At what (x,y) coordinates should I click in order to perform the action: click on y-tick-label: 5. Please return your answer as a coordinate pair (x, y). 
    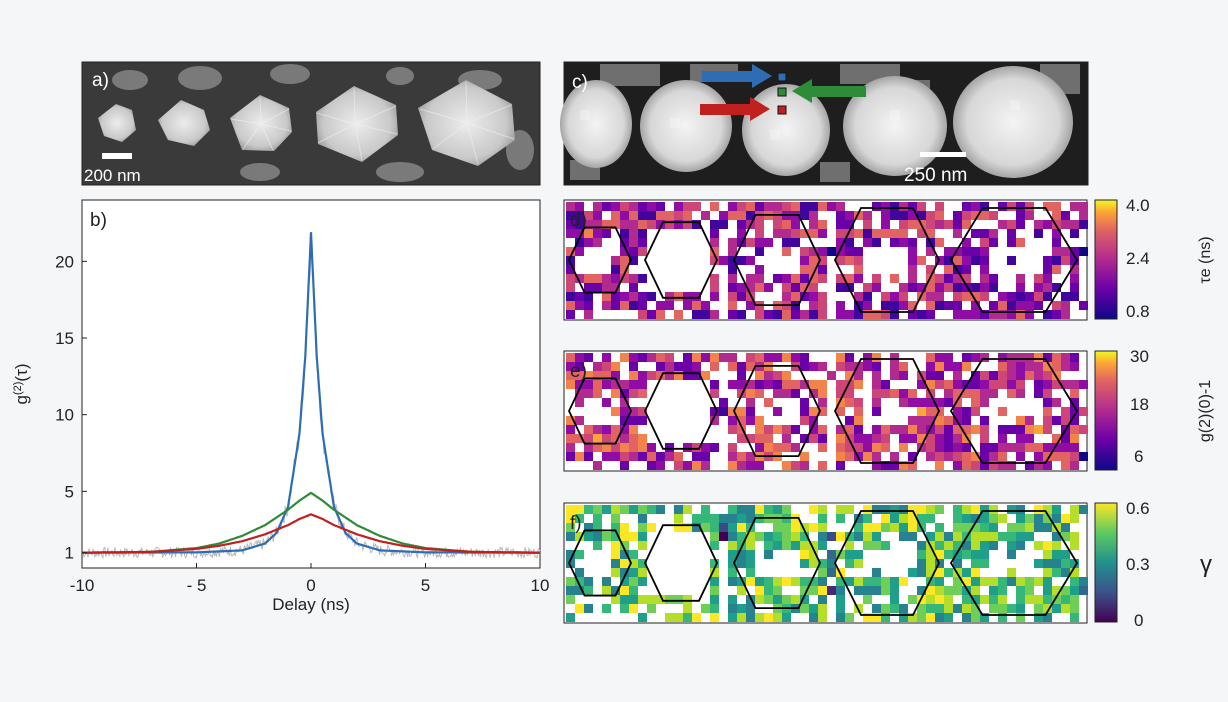
    Looking at the image, I should click on (69, 491).